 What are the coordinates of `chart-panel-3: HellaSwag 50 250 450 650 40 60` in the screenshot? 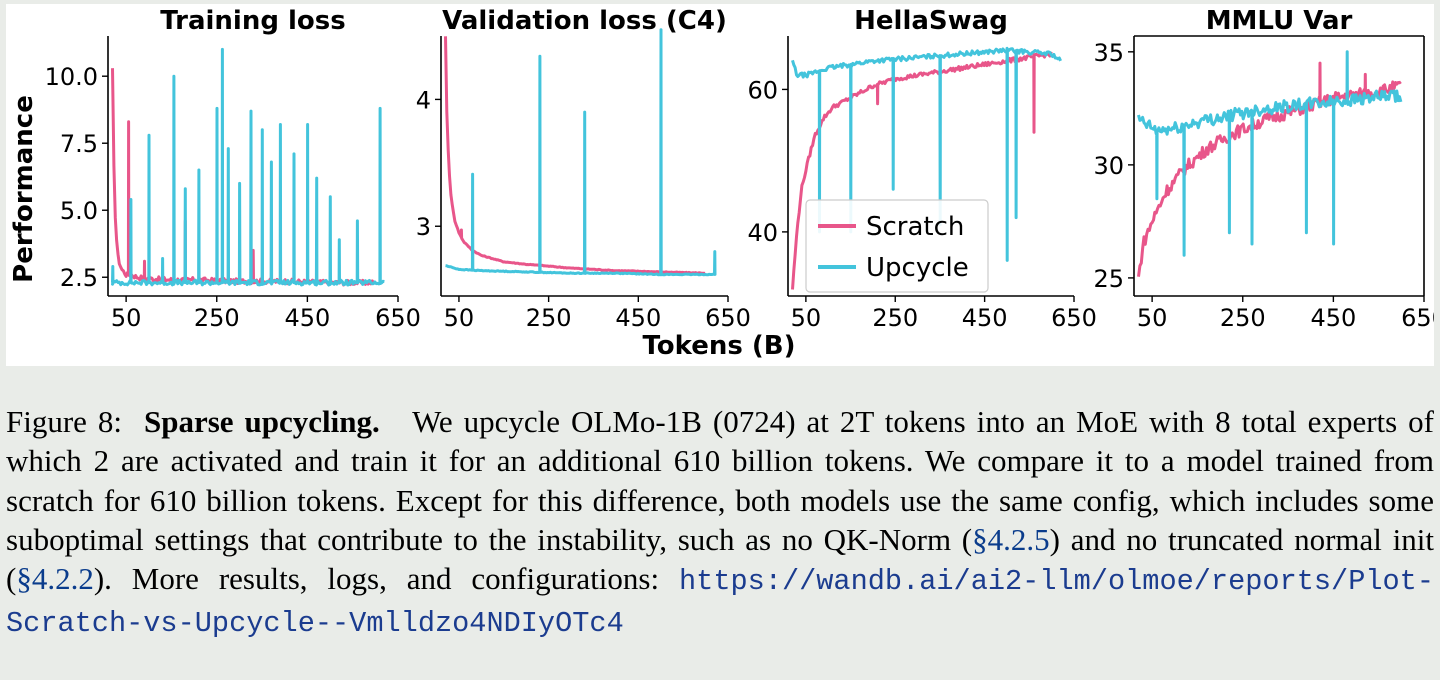 It's located at (921, 169).